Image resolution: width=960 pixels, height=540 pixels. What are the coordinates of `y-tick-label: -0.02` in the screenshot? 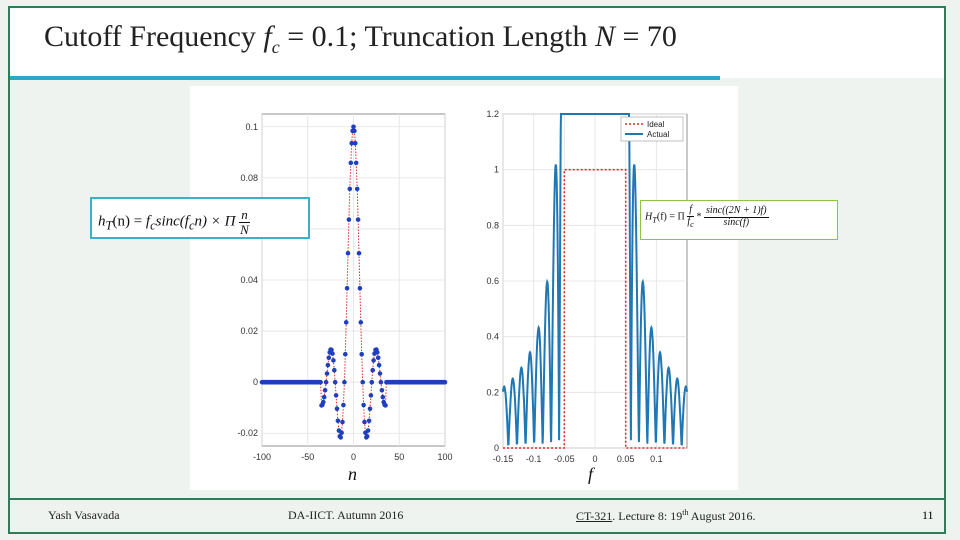 It's located at (247, 433).